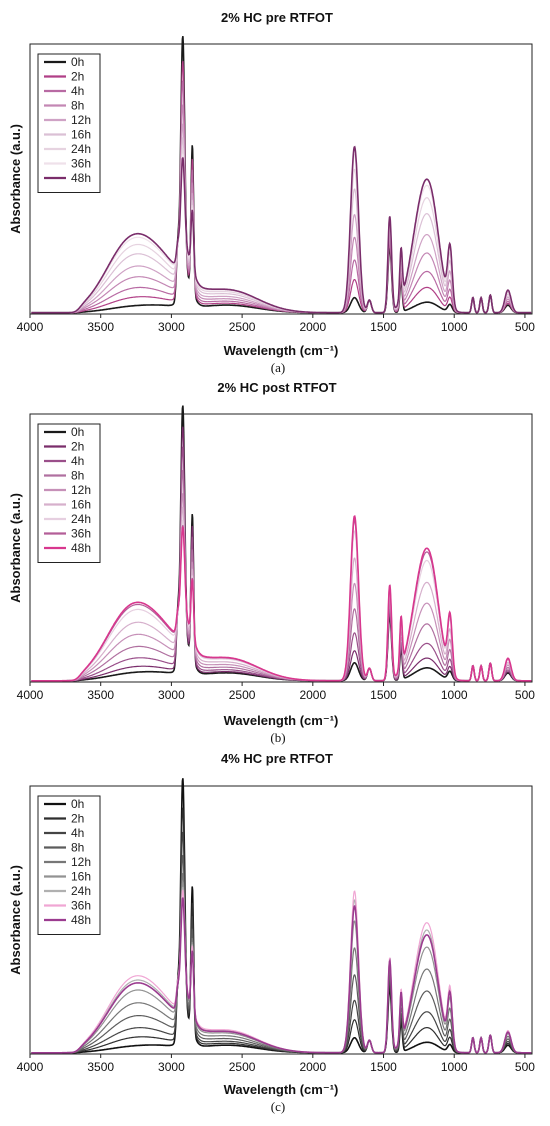  Describe the element at coordinates (277, 17) in the screenshot. I see `chart-title: 2% HC pre RTFOT` at that location.